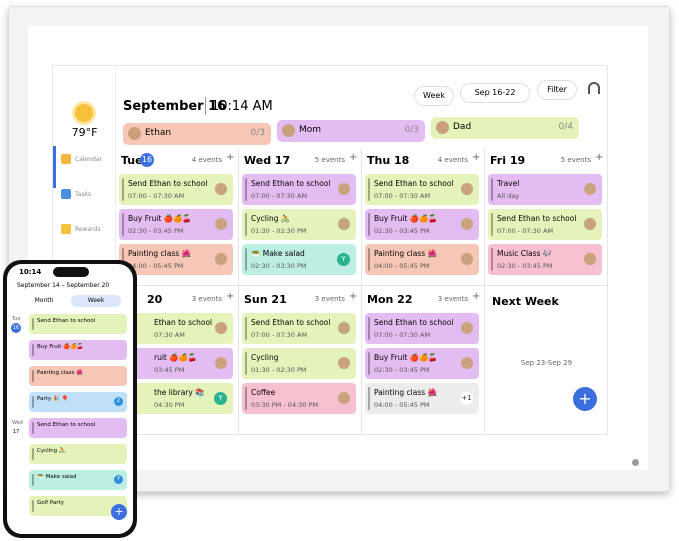 The height and width of the screenshot is (541, 679). Describe the element at coordinates (176, 328) in the screenshot. I see `event-card: Ethan to school 07:30 AM` at that location.